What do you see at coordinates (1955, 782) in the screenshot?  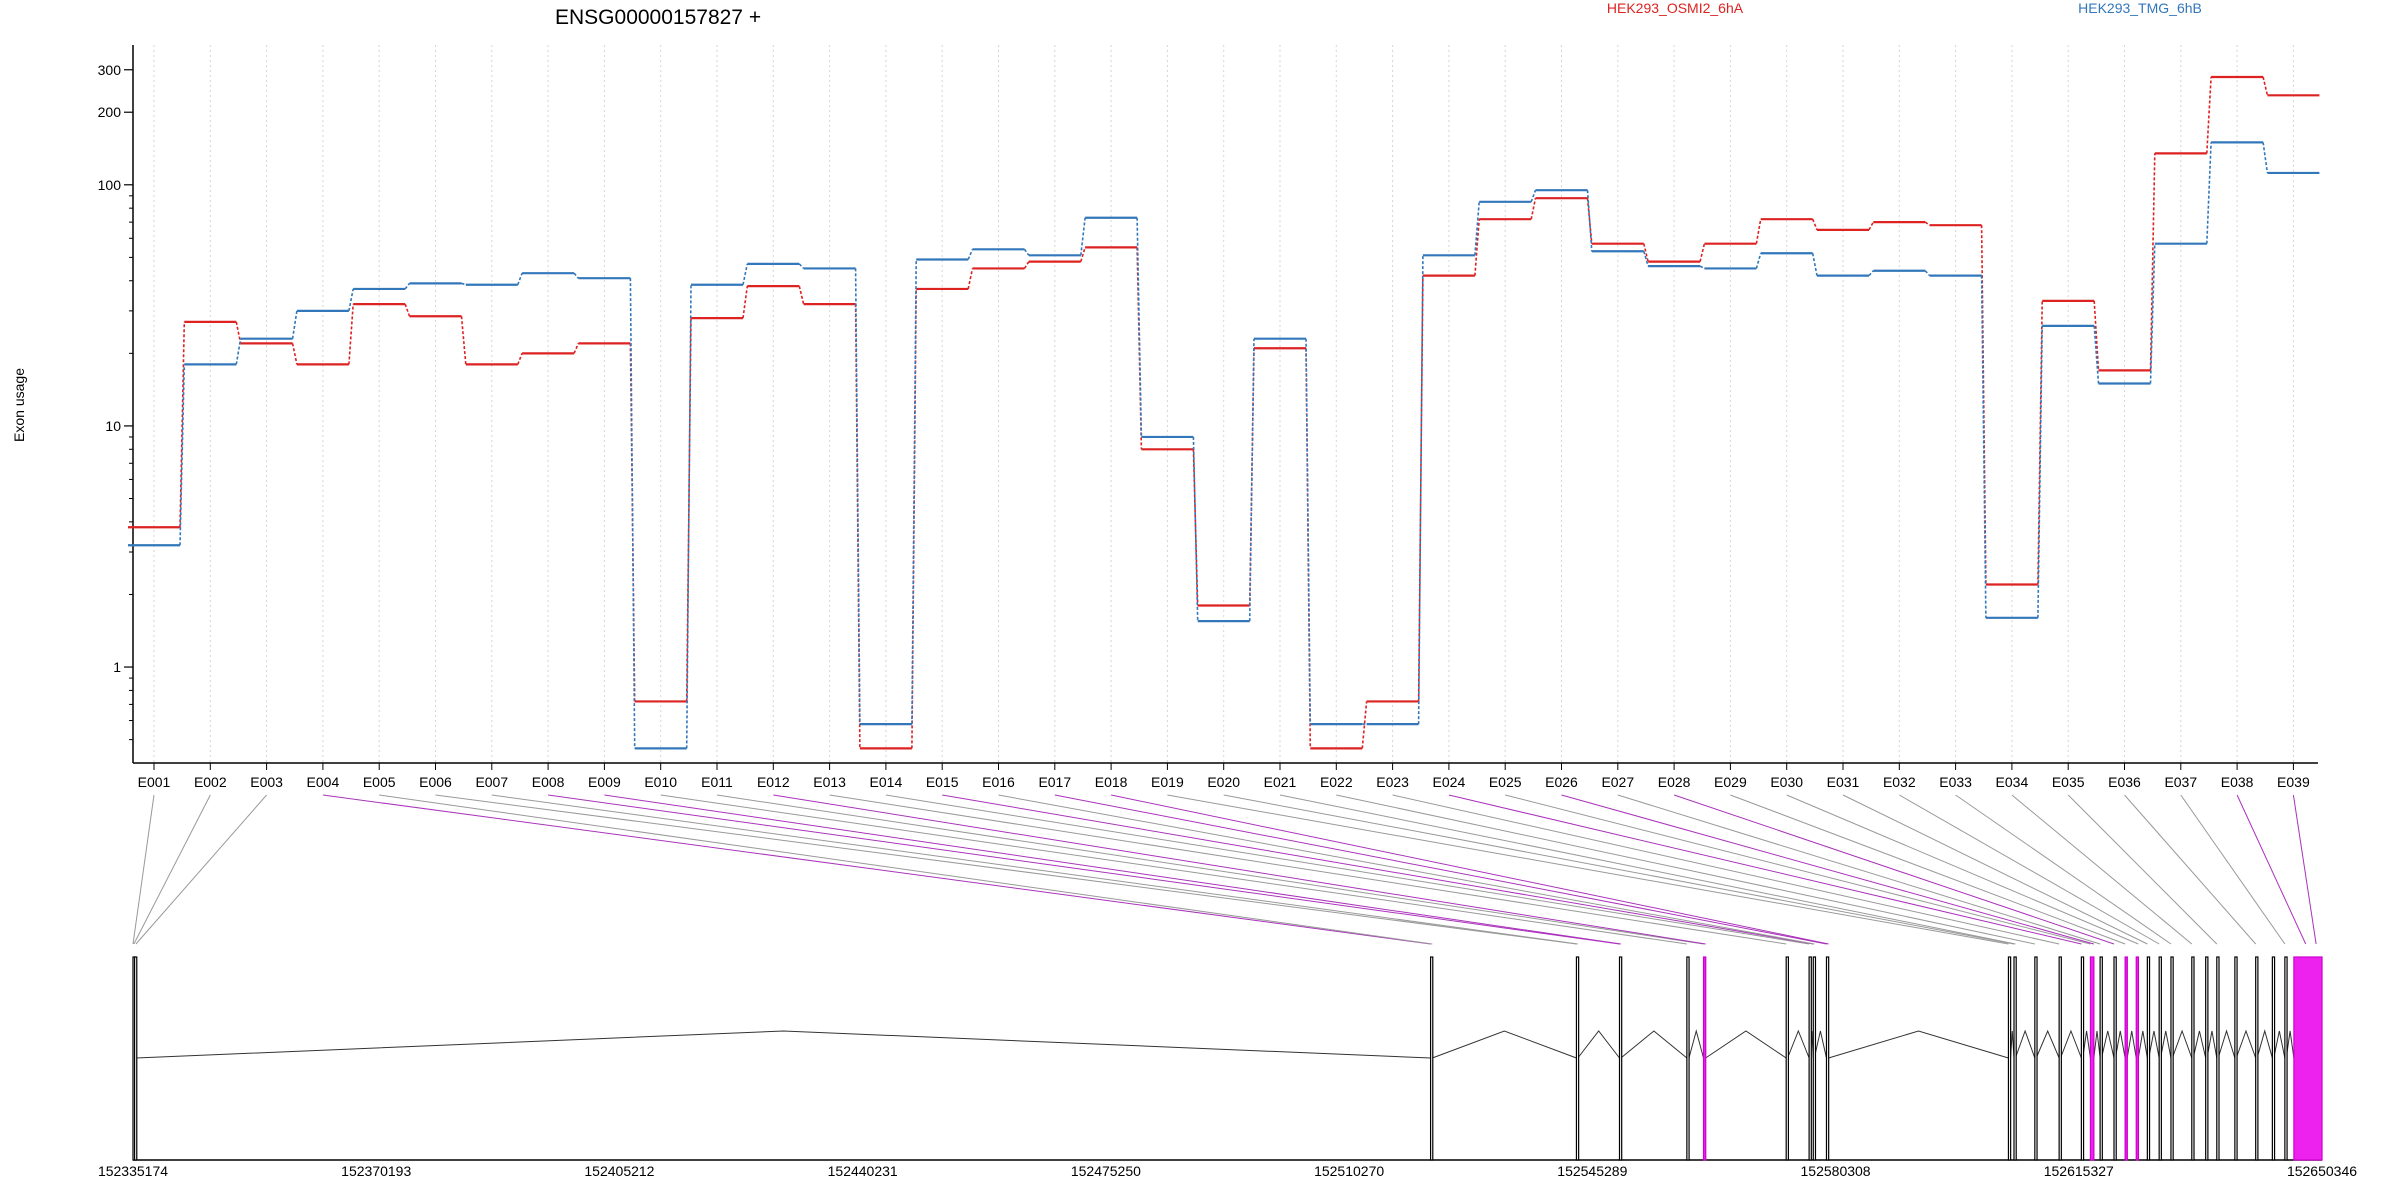 I see `x-tick-label: E033` at bounding box center [1955, 782].